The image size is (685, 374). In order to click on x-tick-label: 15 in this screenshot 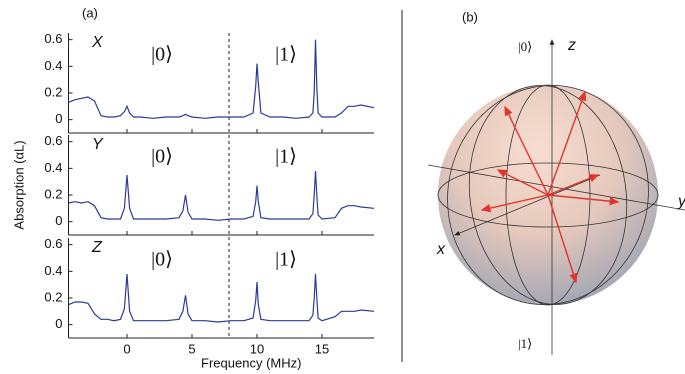, I will do `click(322, 348)`.